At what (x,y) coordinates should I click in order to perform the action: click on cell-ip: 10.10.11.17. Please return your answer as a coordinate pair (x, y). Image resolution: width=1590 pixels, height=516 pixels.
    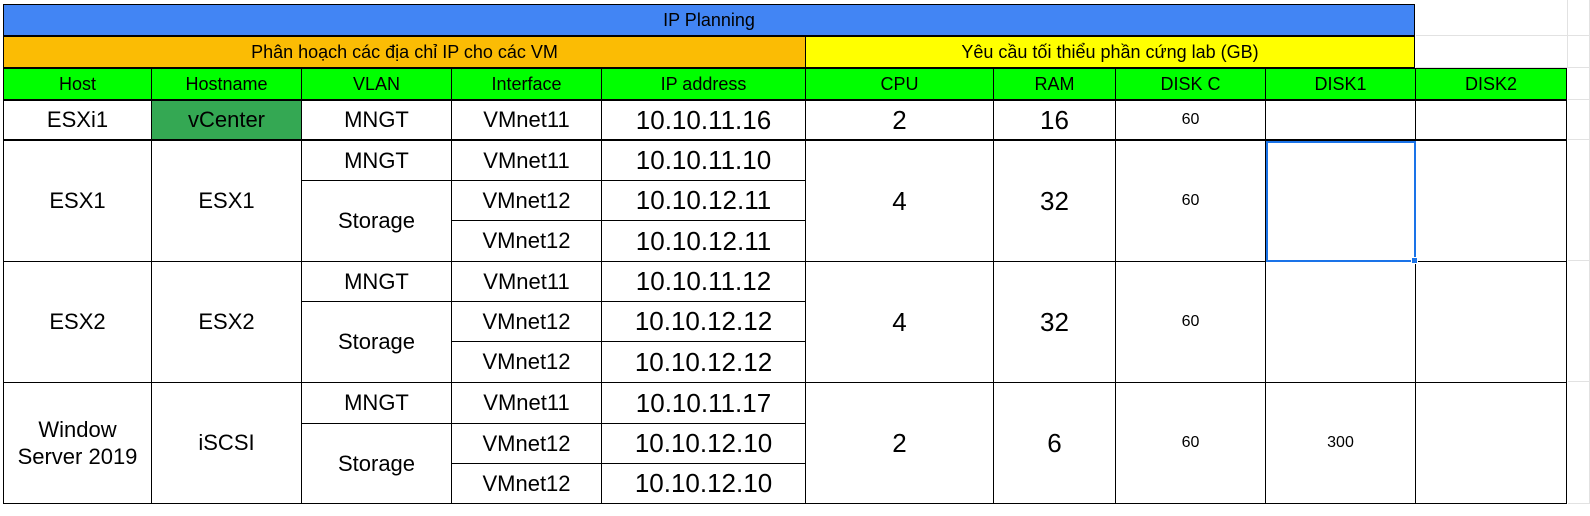
    Looking at the image, I should click on (703, 403).